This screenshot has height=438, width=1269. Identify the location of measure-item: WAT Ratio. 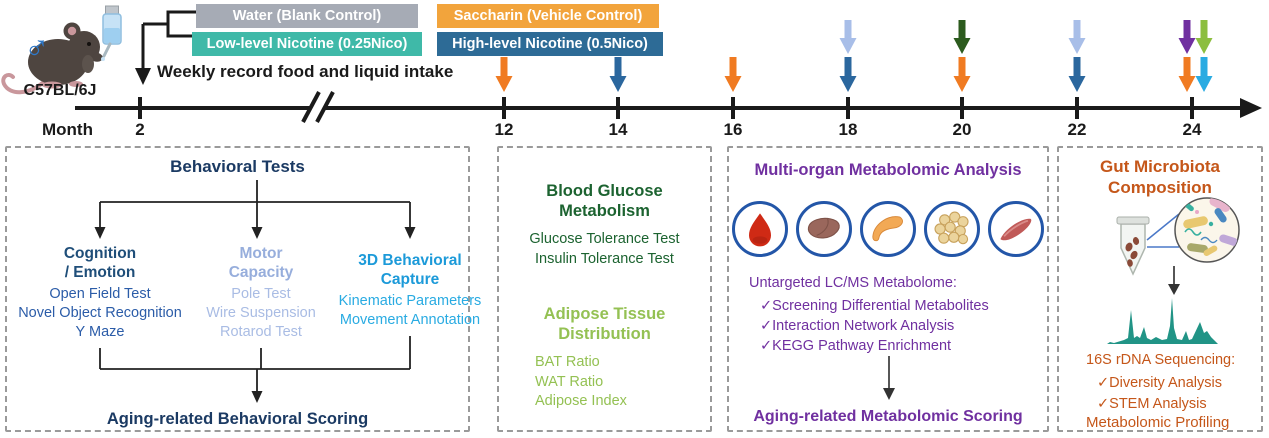
(569, 381).